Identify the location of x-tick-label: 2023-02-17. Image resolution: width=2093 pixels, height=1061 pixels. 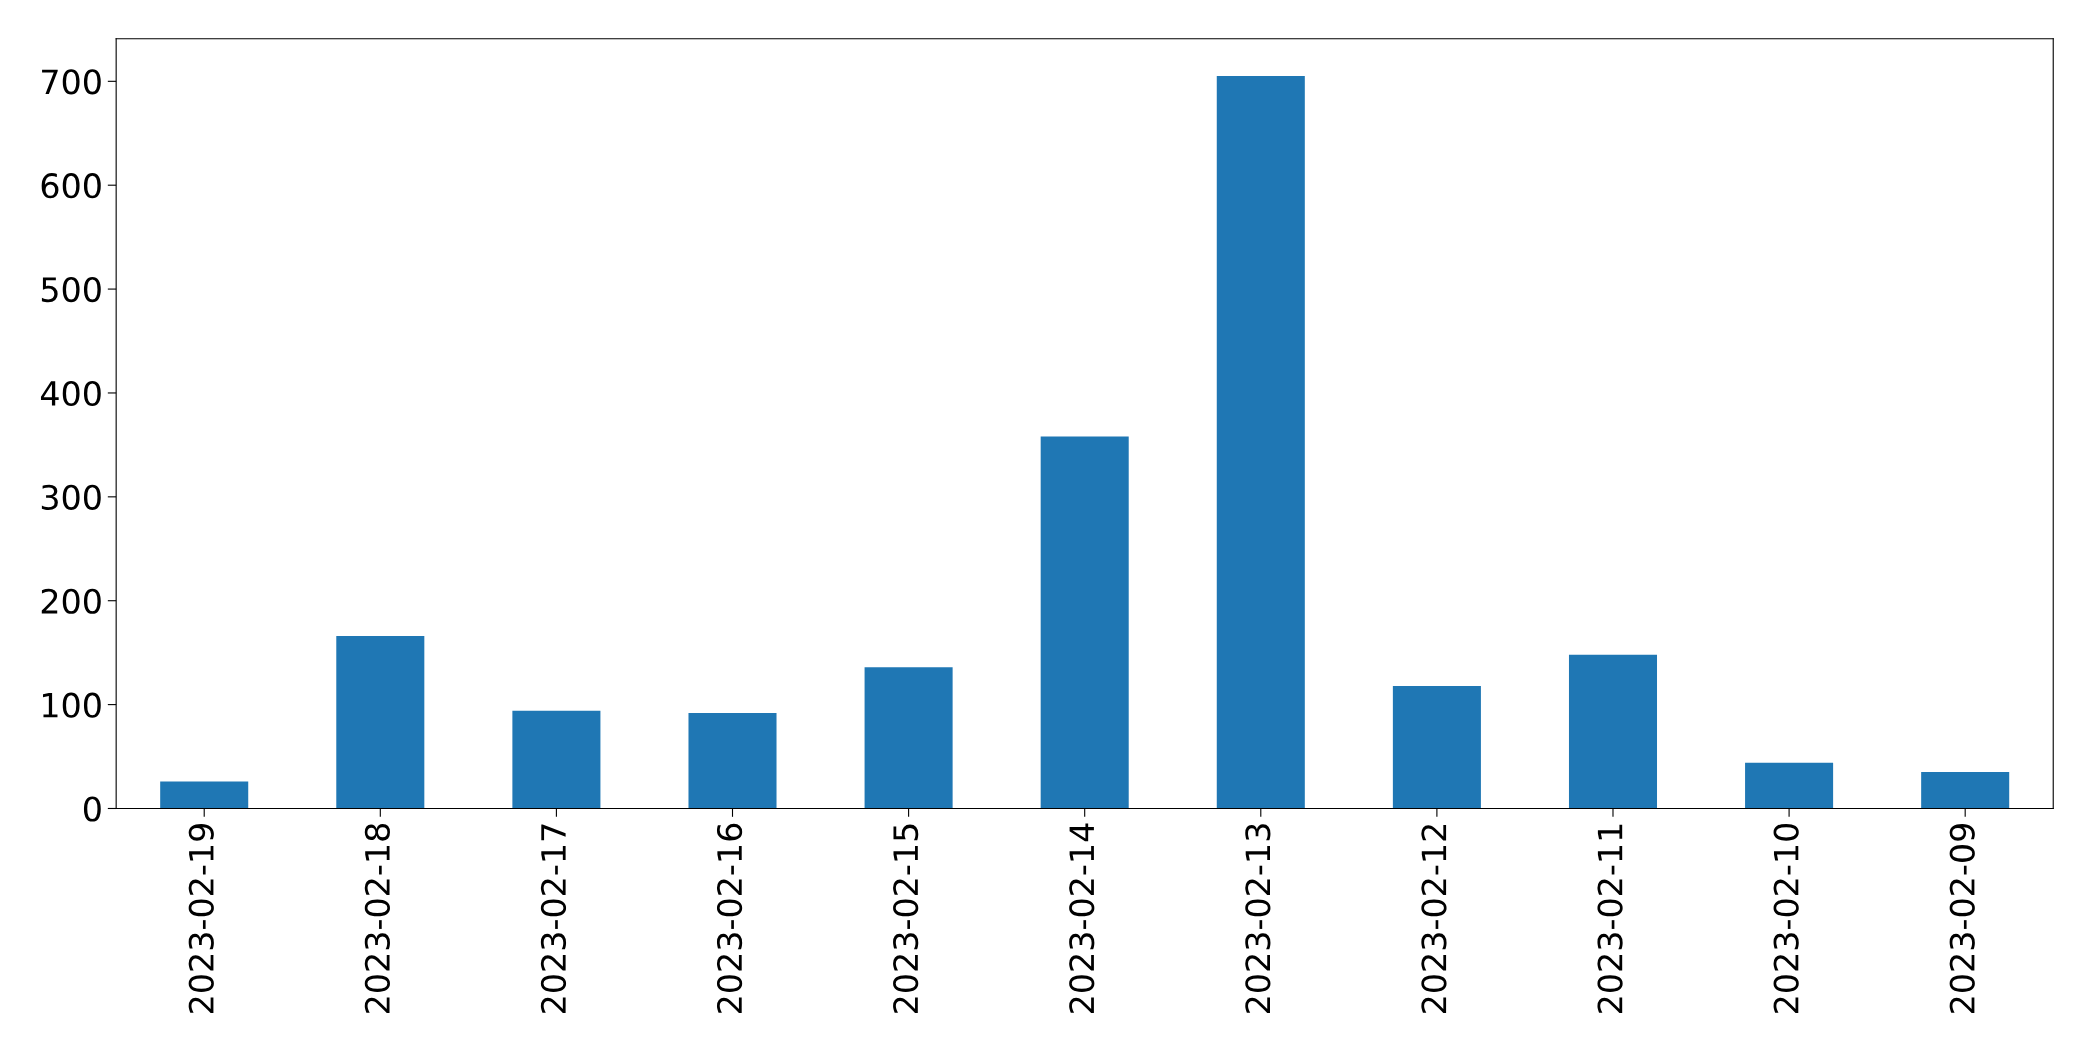
(553, 918).